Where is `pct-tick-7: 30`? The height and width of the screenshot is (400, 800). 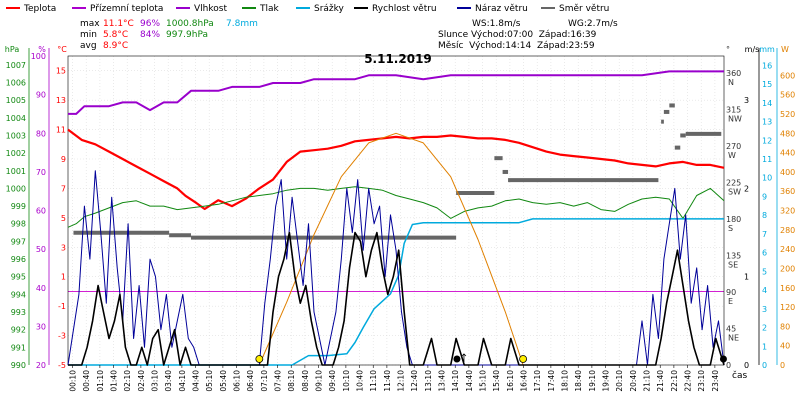
pct-tick-7: 30 is located at coordinates (41, 326).